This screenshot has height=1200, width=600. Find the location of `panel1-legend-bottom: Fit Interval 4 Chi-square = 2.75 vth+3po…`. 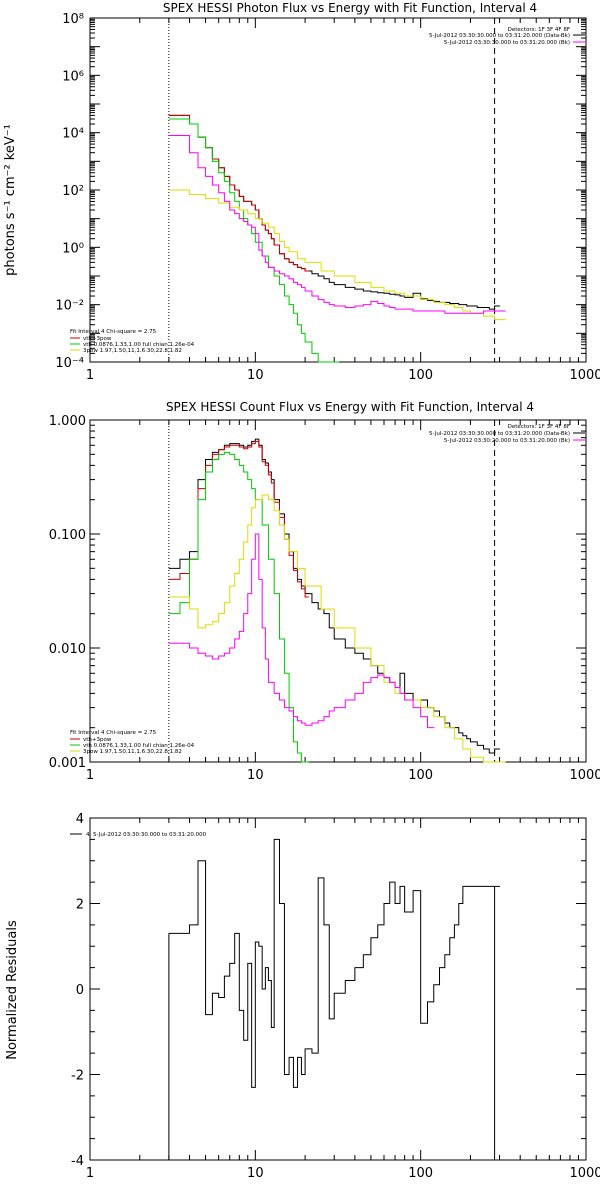

panel1-legend-bottom: Fit Interval 4 Chi-square = 2.75 vth+3po… is located at coordinates (132, 341).